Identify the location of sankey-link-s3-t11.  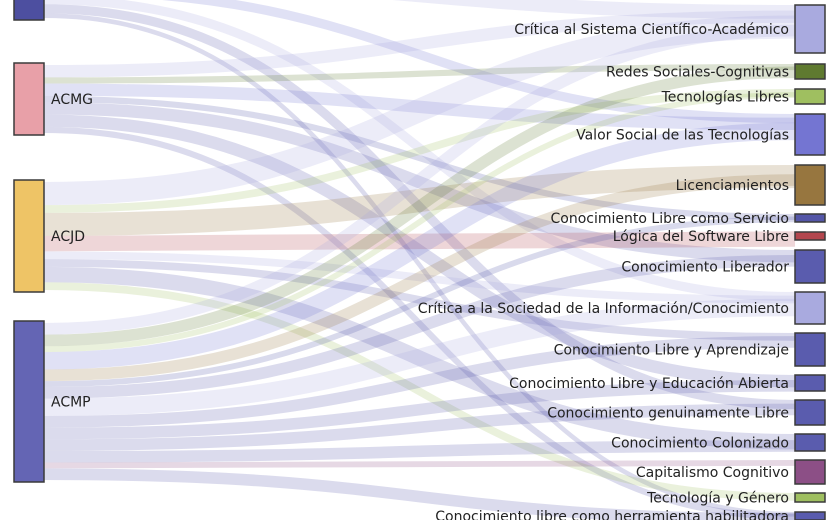
(419, 427).